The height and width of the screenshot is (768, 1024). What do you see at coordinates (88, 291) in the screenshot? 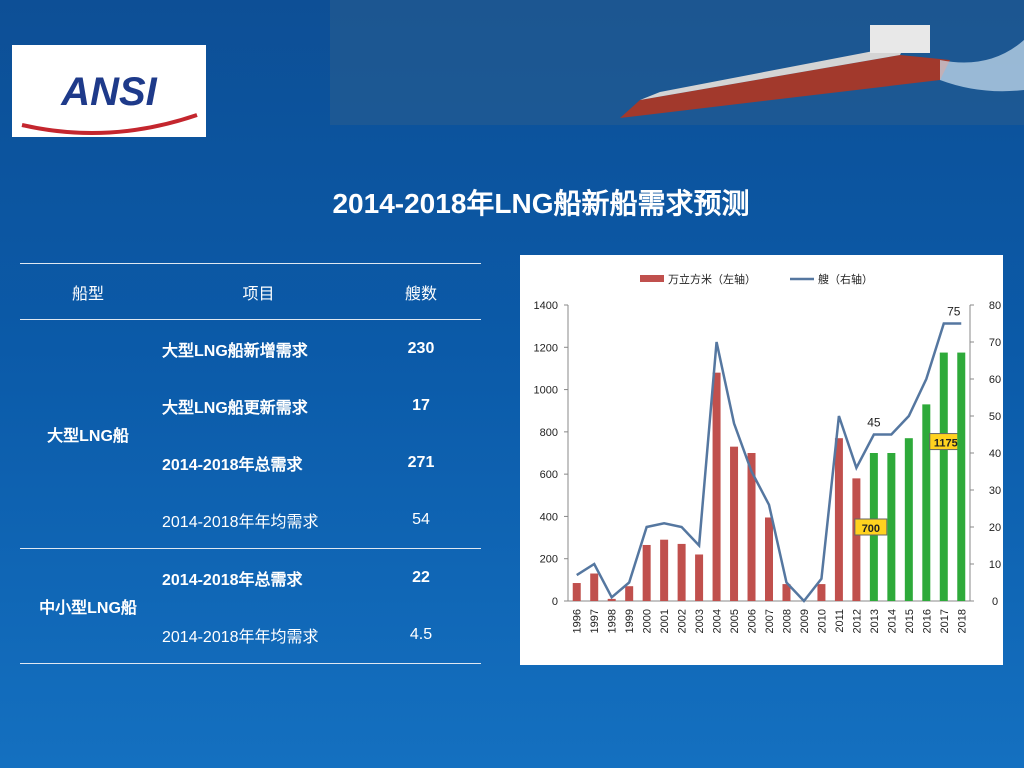
I see `header-cell: 船型` at bounding box center [88, 291].